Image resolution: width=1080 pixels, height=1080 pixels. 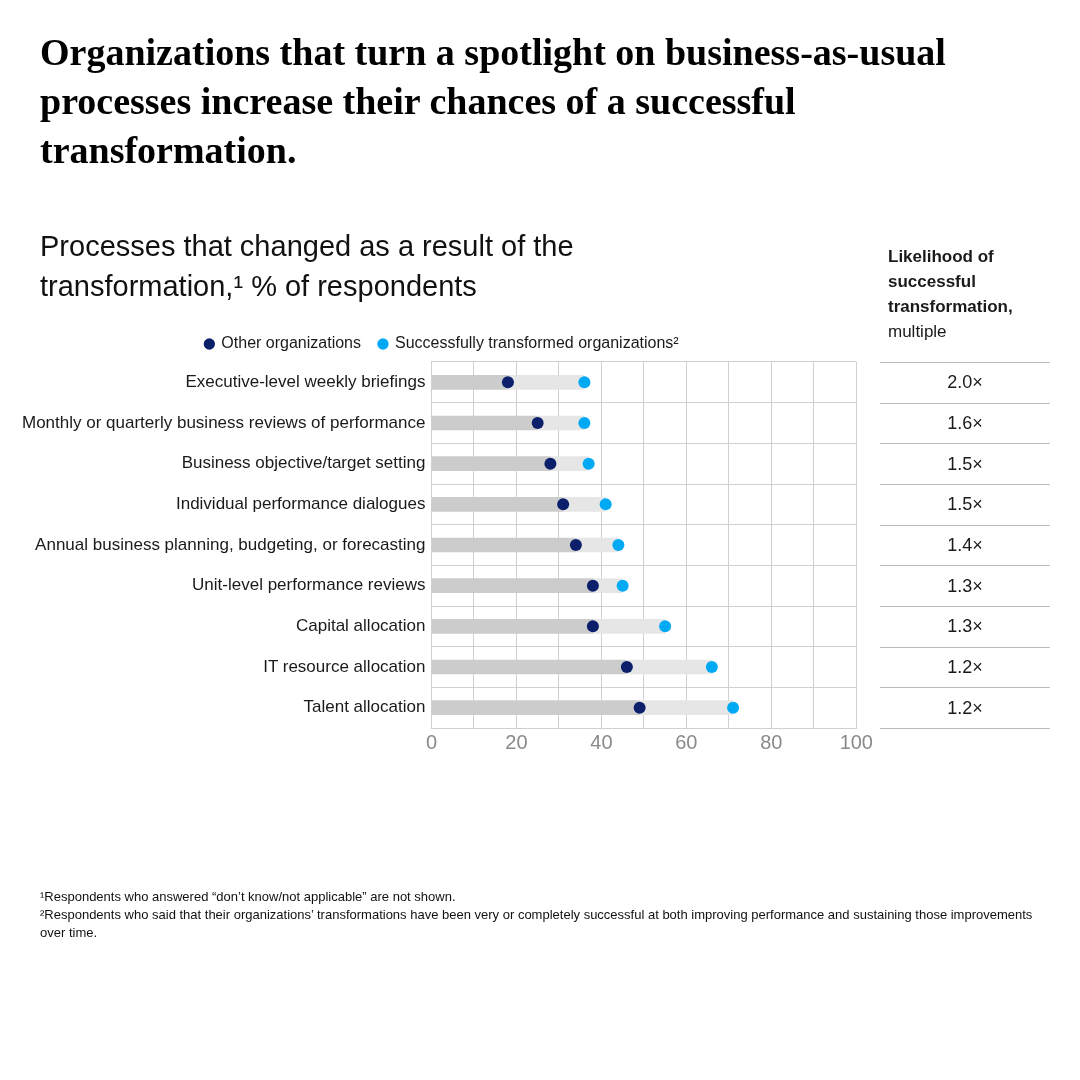 What do you see at coordinates (291, 343) in the screenshot?
I see `legend-label: Other organizations` at bounding box center [291, 343].